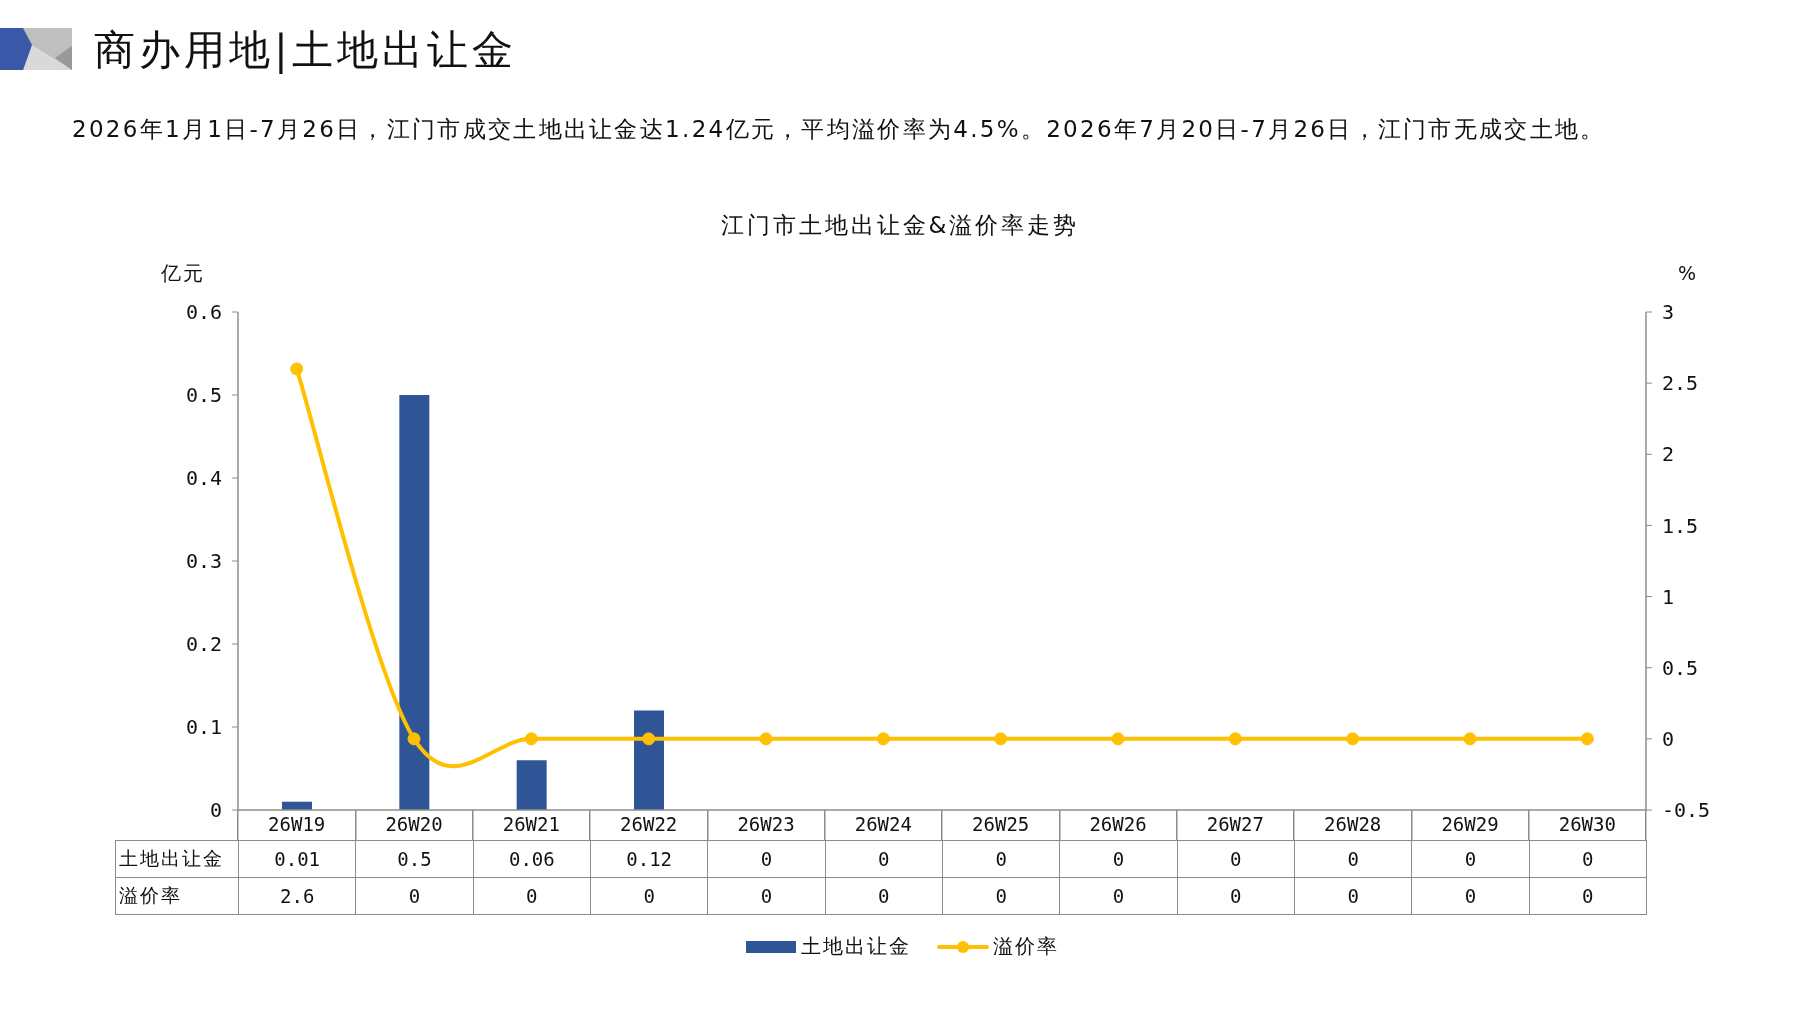 This screenshot has width=1797, height=1010. Describe the element at coordinates (1686, 810) in the screenshot. I see `y2-tick-label: -0.5` at that location.